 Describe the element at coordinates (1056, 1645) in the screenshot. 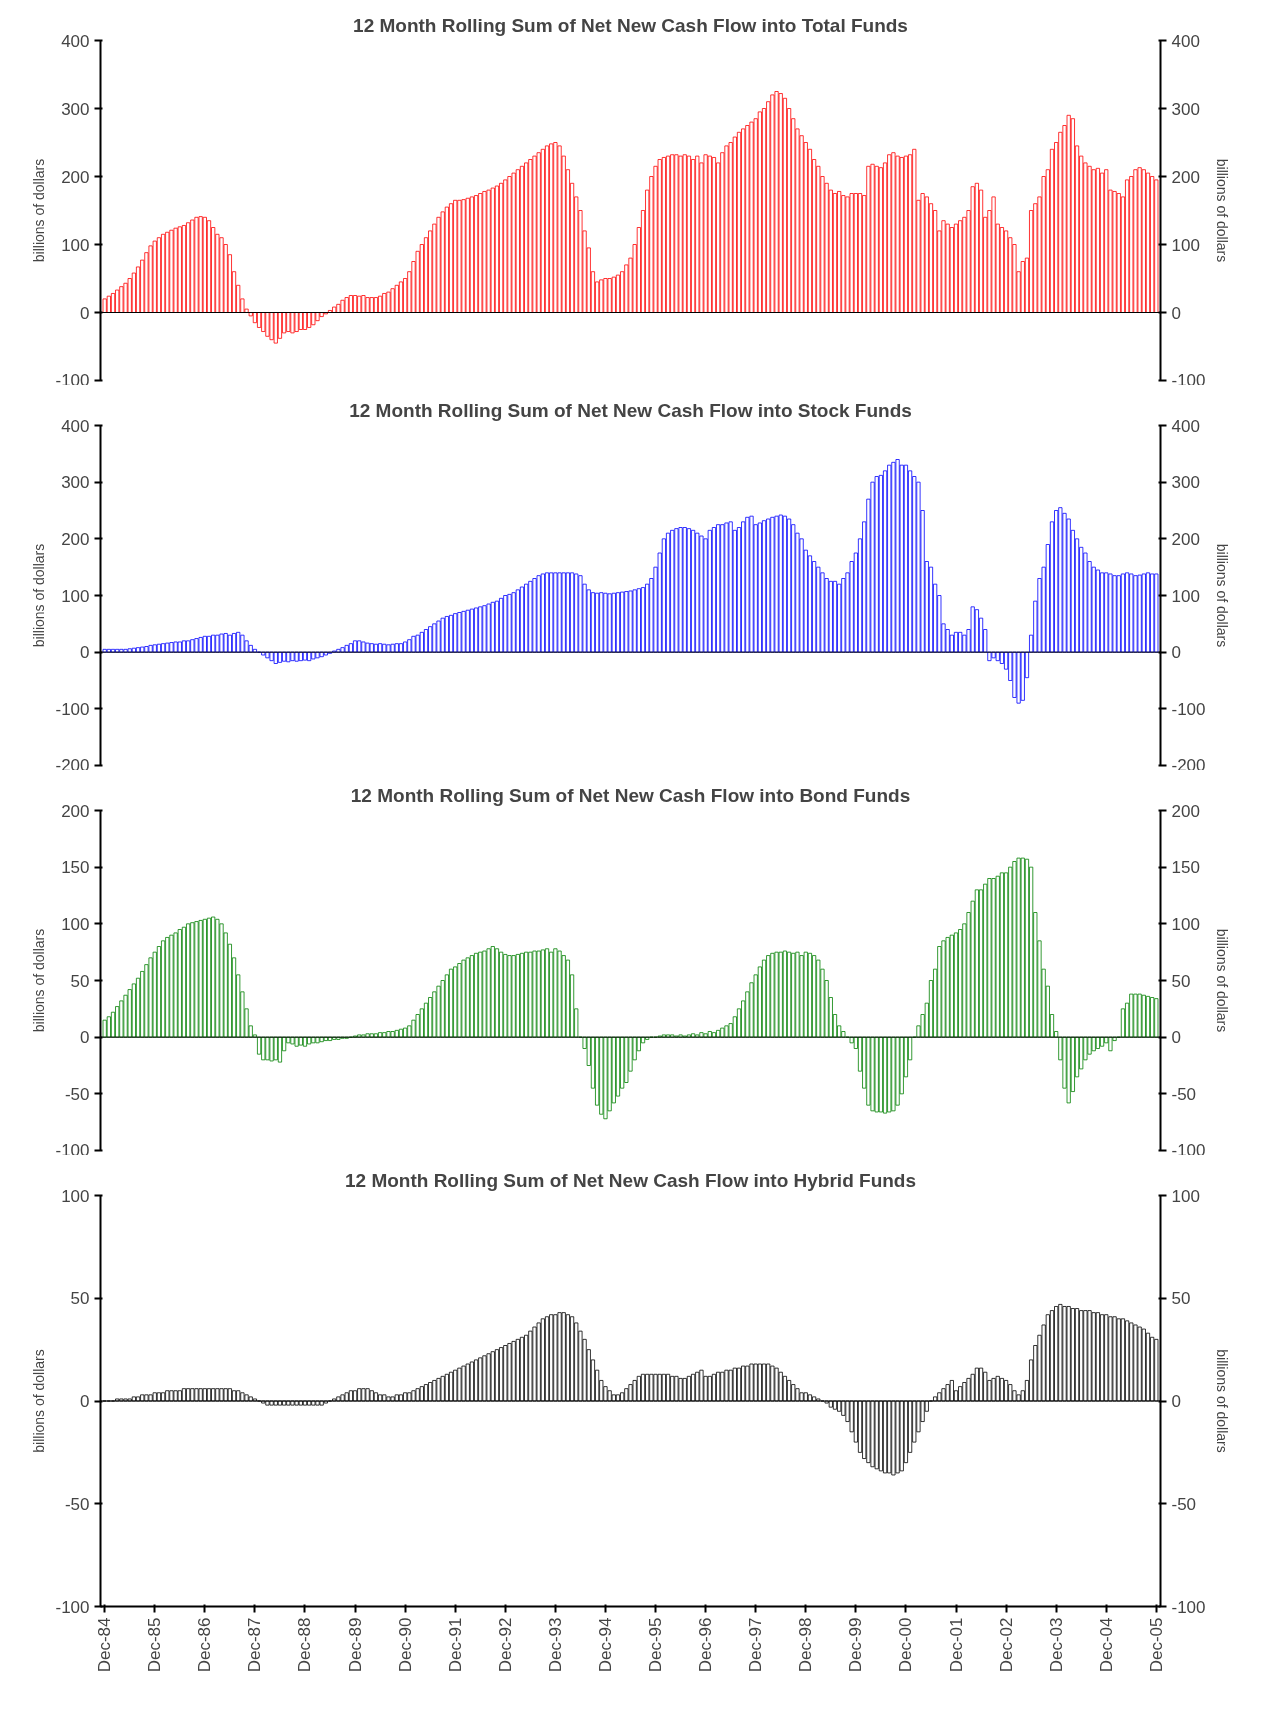

I see `x-tick-label: Dec-03` at that location.